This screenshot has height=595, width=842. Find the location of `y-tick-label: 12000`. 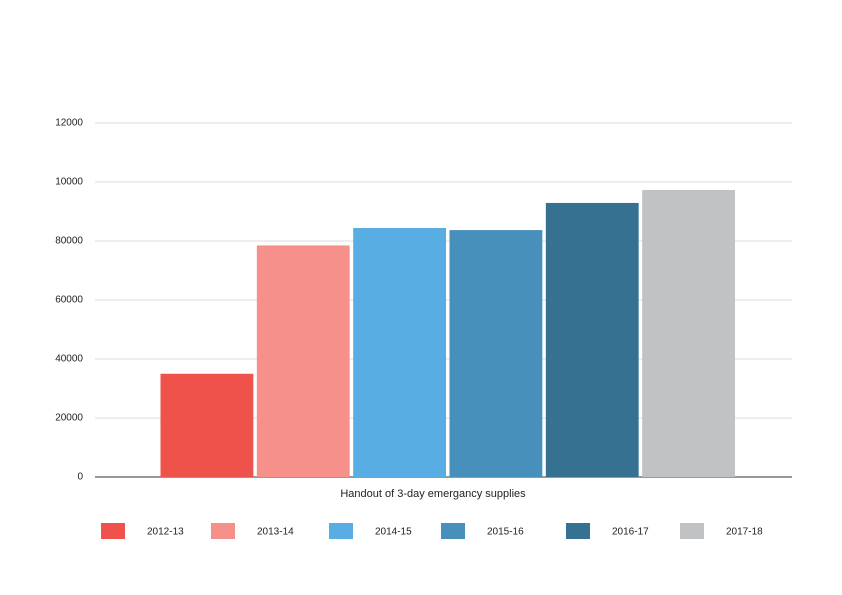

y-tick-label: 12000 is located at coordinates (69, 123).